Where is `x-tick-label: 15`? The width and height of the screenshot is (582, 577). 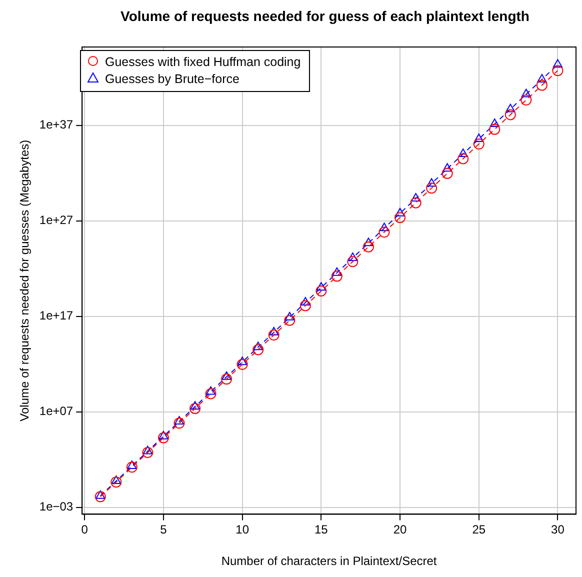 x-tick-label: 15 is located at coordinates (321, 529).